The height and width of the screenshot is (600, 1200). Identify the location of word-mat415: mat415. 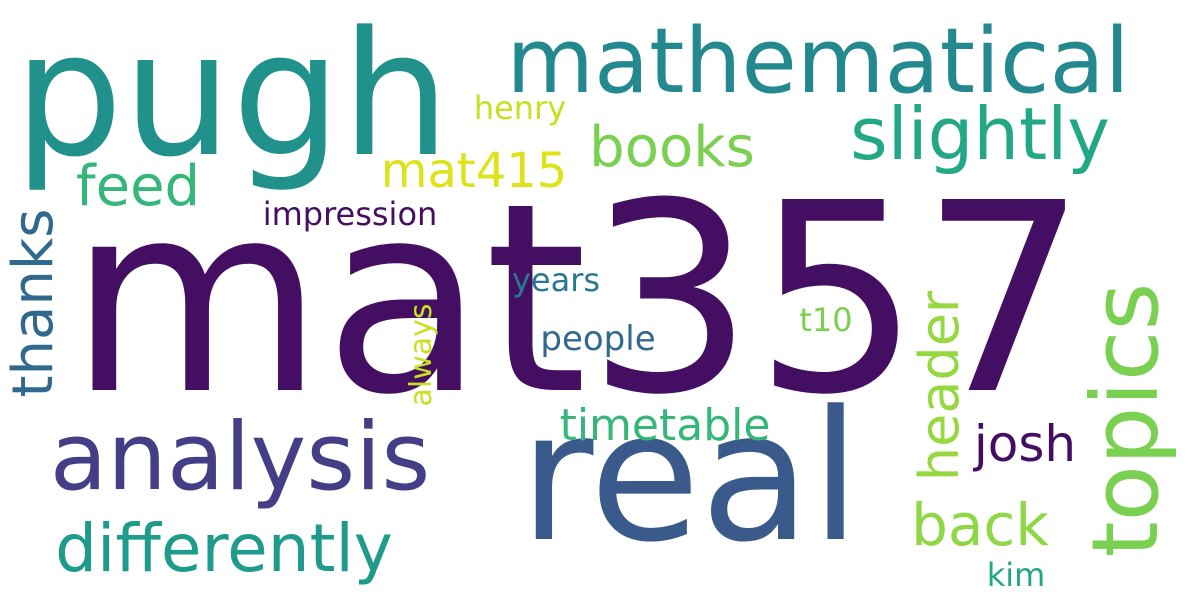
(474, 171).